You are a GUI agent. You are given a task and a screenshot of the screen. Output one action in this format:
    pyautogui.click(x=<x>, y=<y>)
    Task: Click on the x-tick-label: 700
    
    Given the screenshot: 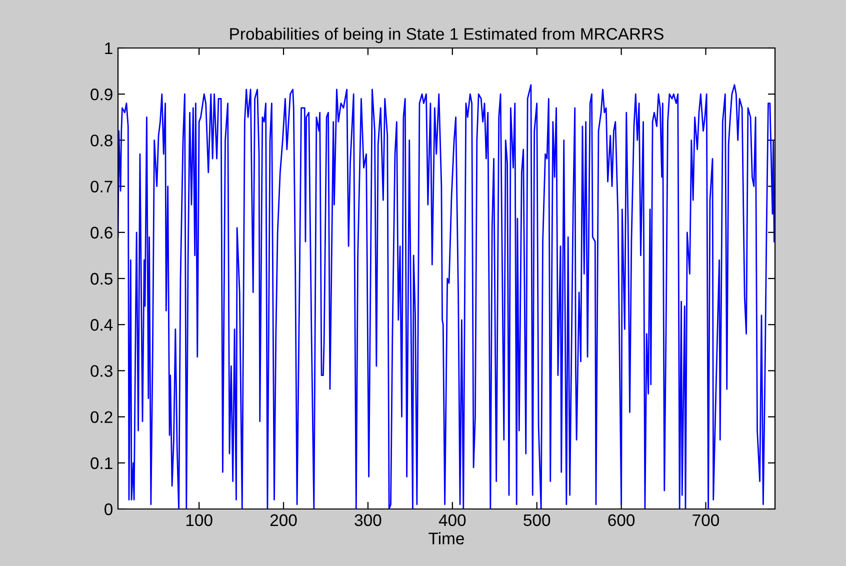 What is the action you would take?
    pyautogui.click(x=706, y=520)
    